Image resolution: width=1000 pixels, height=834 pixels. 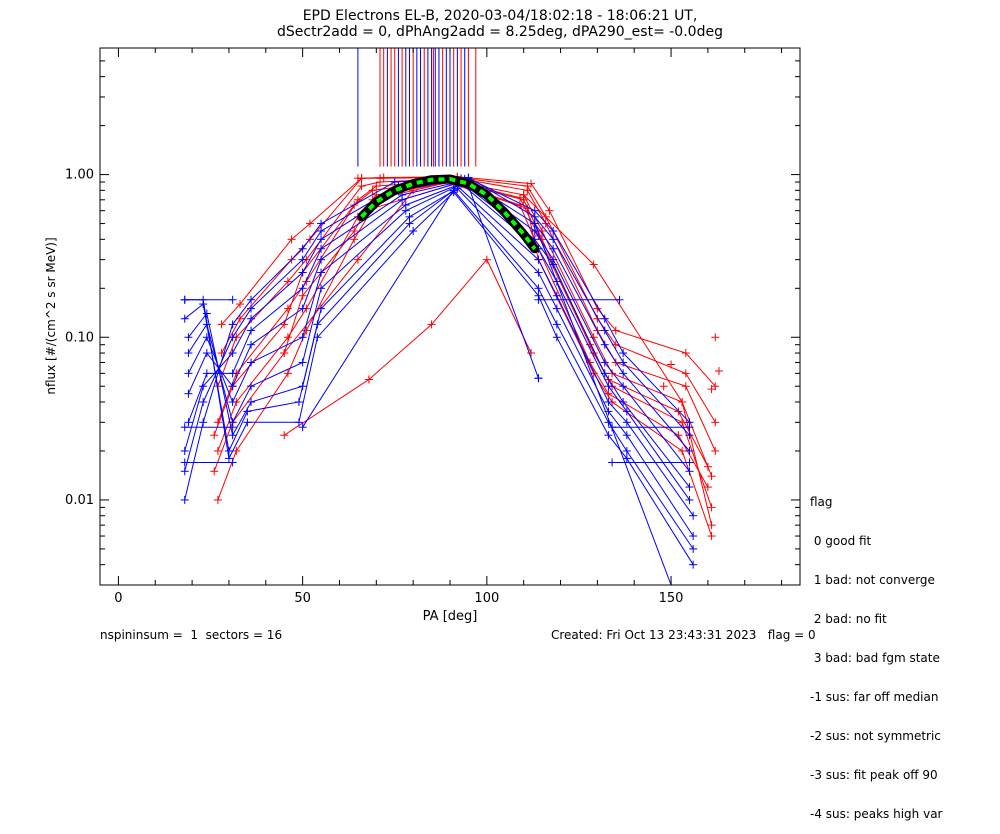 I want to click on legend-item: -4 sus: peaks high var, so click(x=876, y=814).